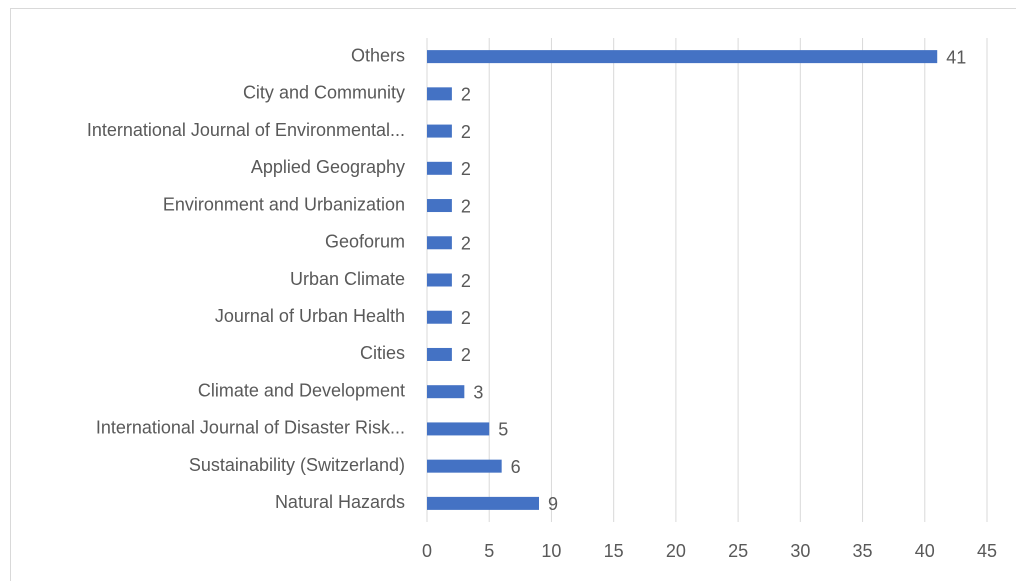  Describe the element at coordinates (310, 316) in the screenshot. I see `y-tick-label: Journal of Urban Health` at that location.